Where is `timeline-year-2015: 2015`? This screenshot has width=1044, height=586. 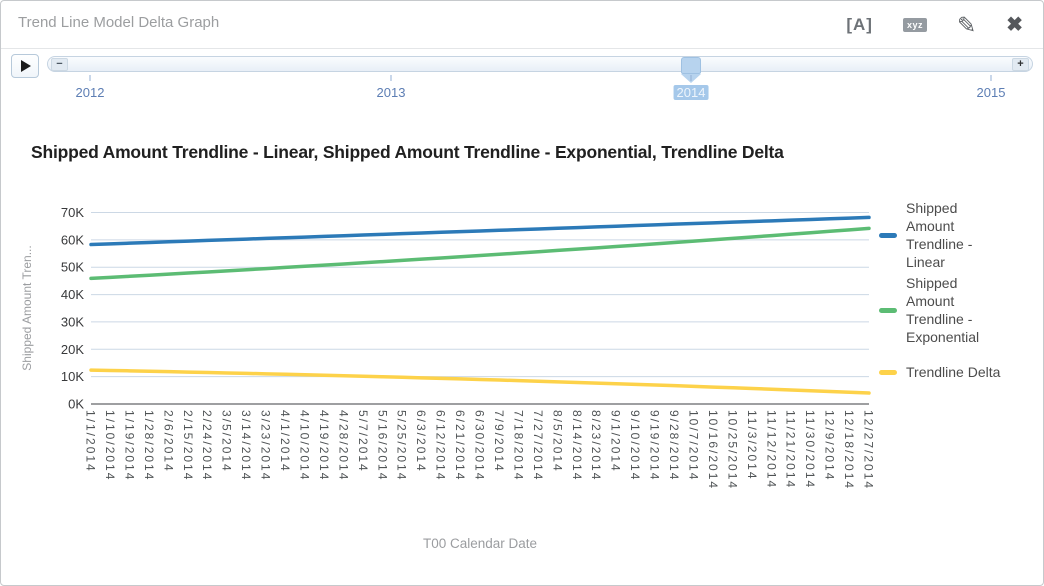
timeline-year-2015: 2015 is located at coordinates (991, 92).